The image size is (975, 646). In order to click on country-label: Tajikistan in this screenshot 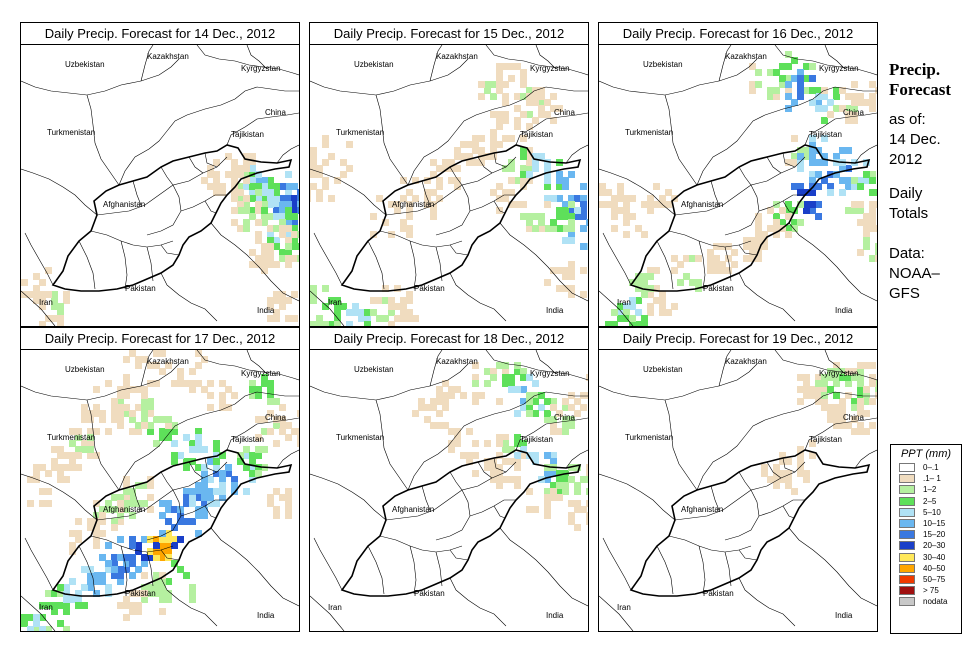, I will do `click(247, 439)`.